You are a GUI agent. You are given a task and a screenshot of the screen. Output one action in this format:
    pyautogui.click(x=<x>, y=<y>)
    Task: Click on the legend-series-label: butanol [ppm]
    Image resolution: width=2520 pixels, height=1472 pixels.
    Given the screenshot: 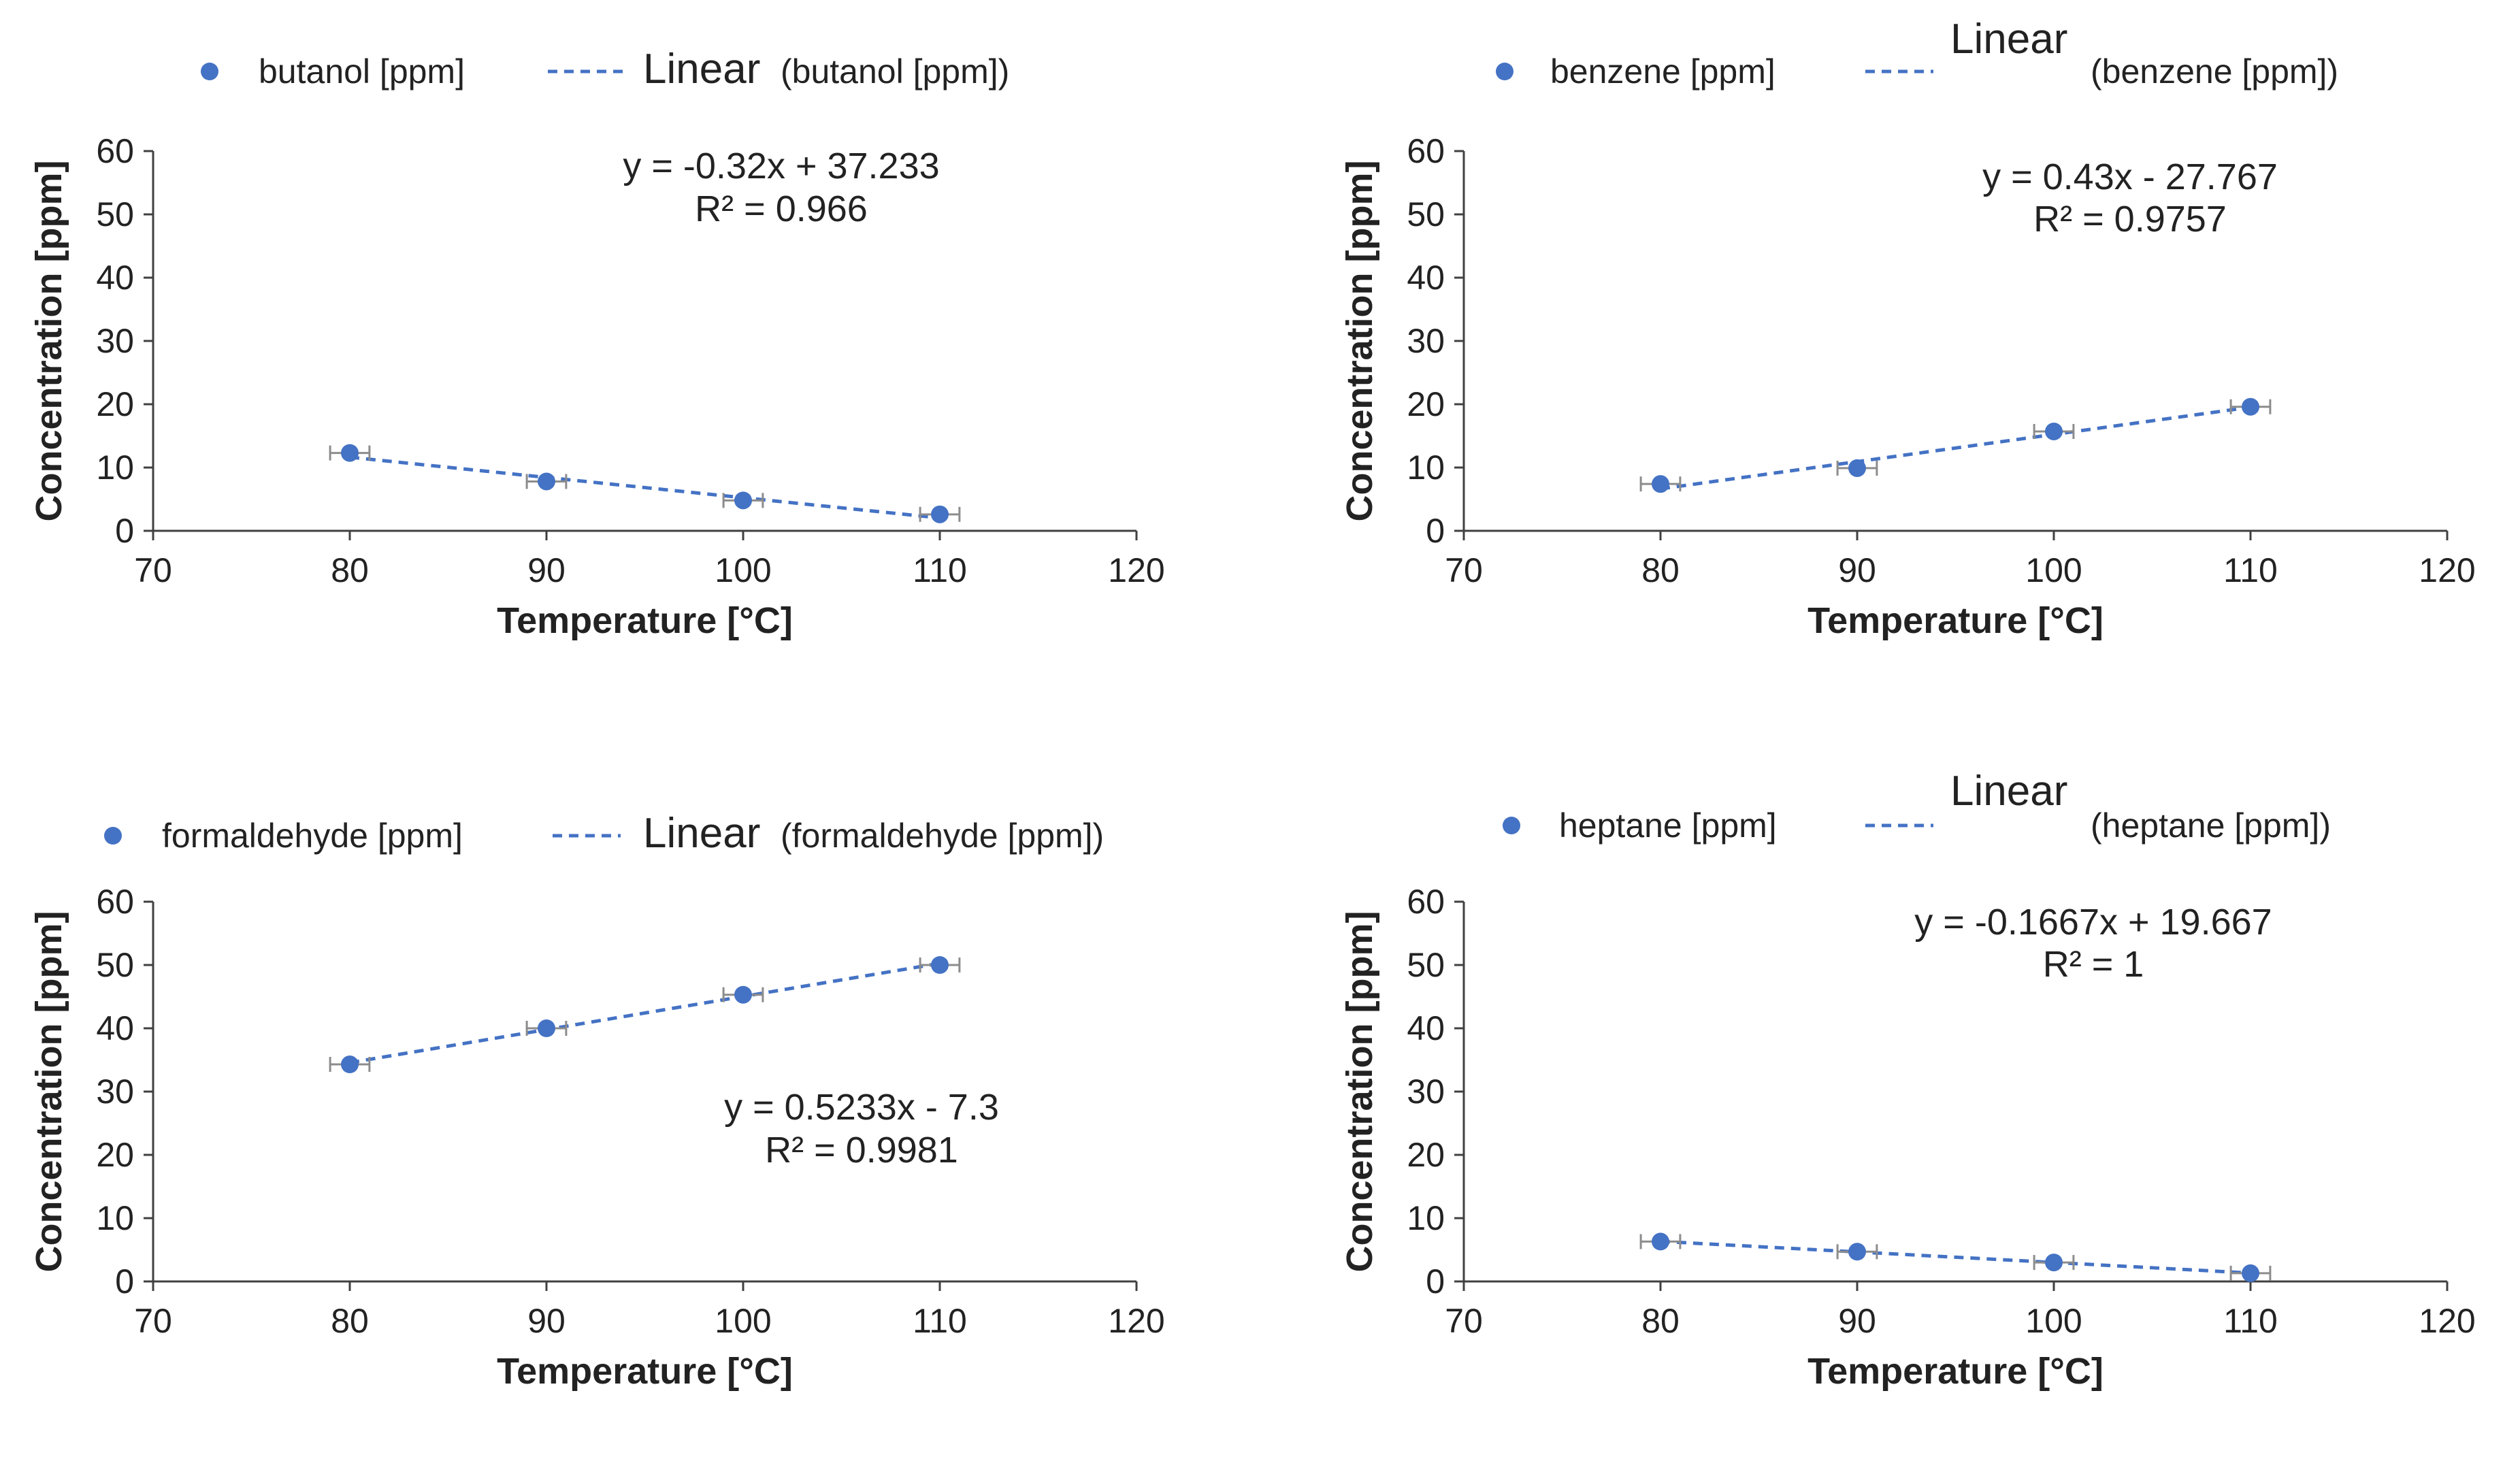 What is the action you would take?
    pyautogui.click(x=362, y=71)
    